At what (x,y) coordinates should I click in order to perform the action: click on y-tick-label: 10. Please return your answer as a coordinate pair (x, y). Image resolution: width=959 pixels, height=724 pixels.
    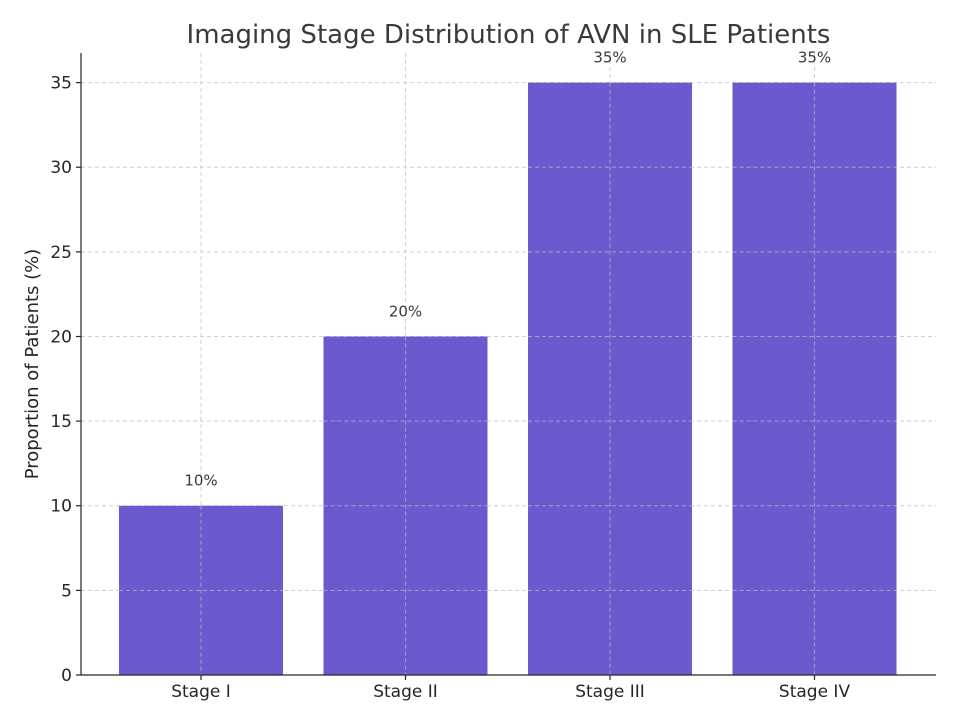
    Looking at the image, I should click on (61, 507).